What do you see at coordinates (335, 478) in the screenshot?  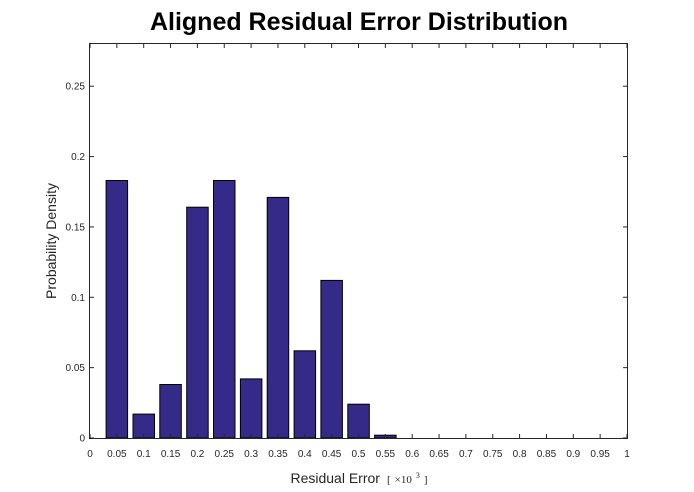 I see `x-axis-label: Residual Error` at bounding box center [335, 478].